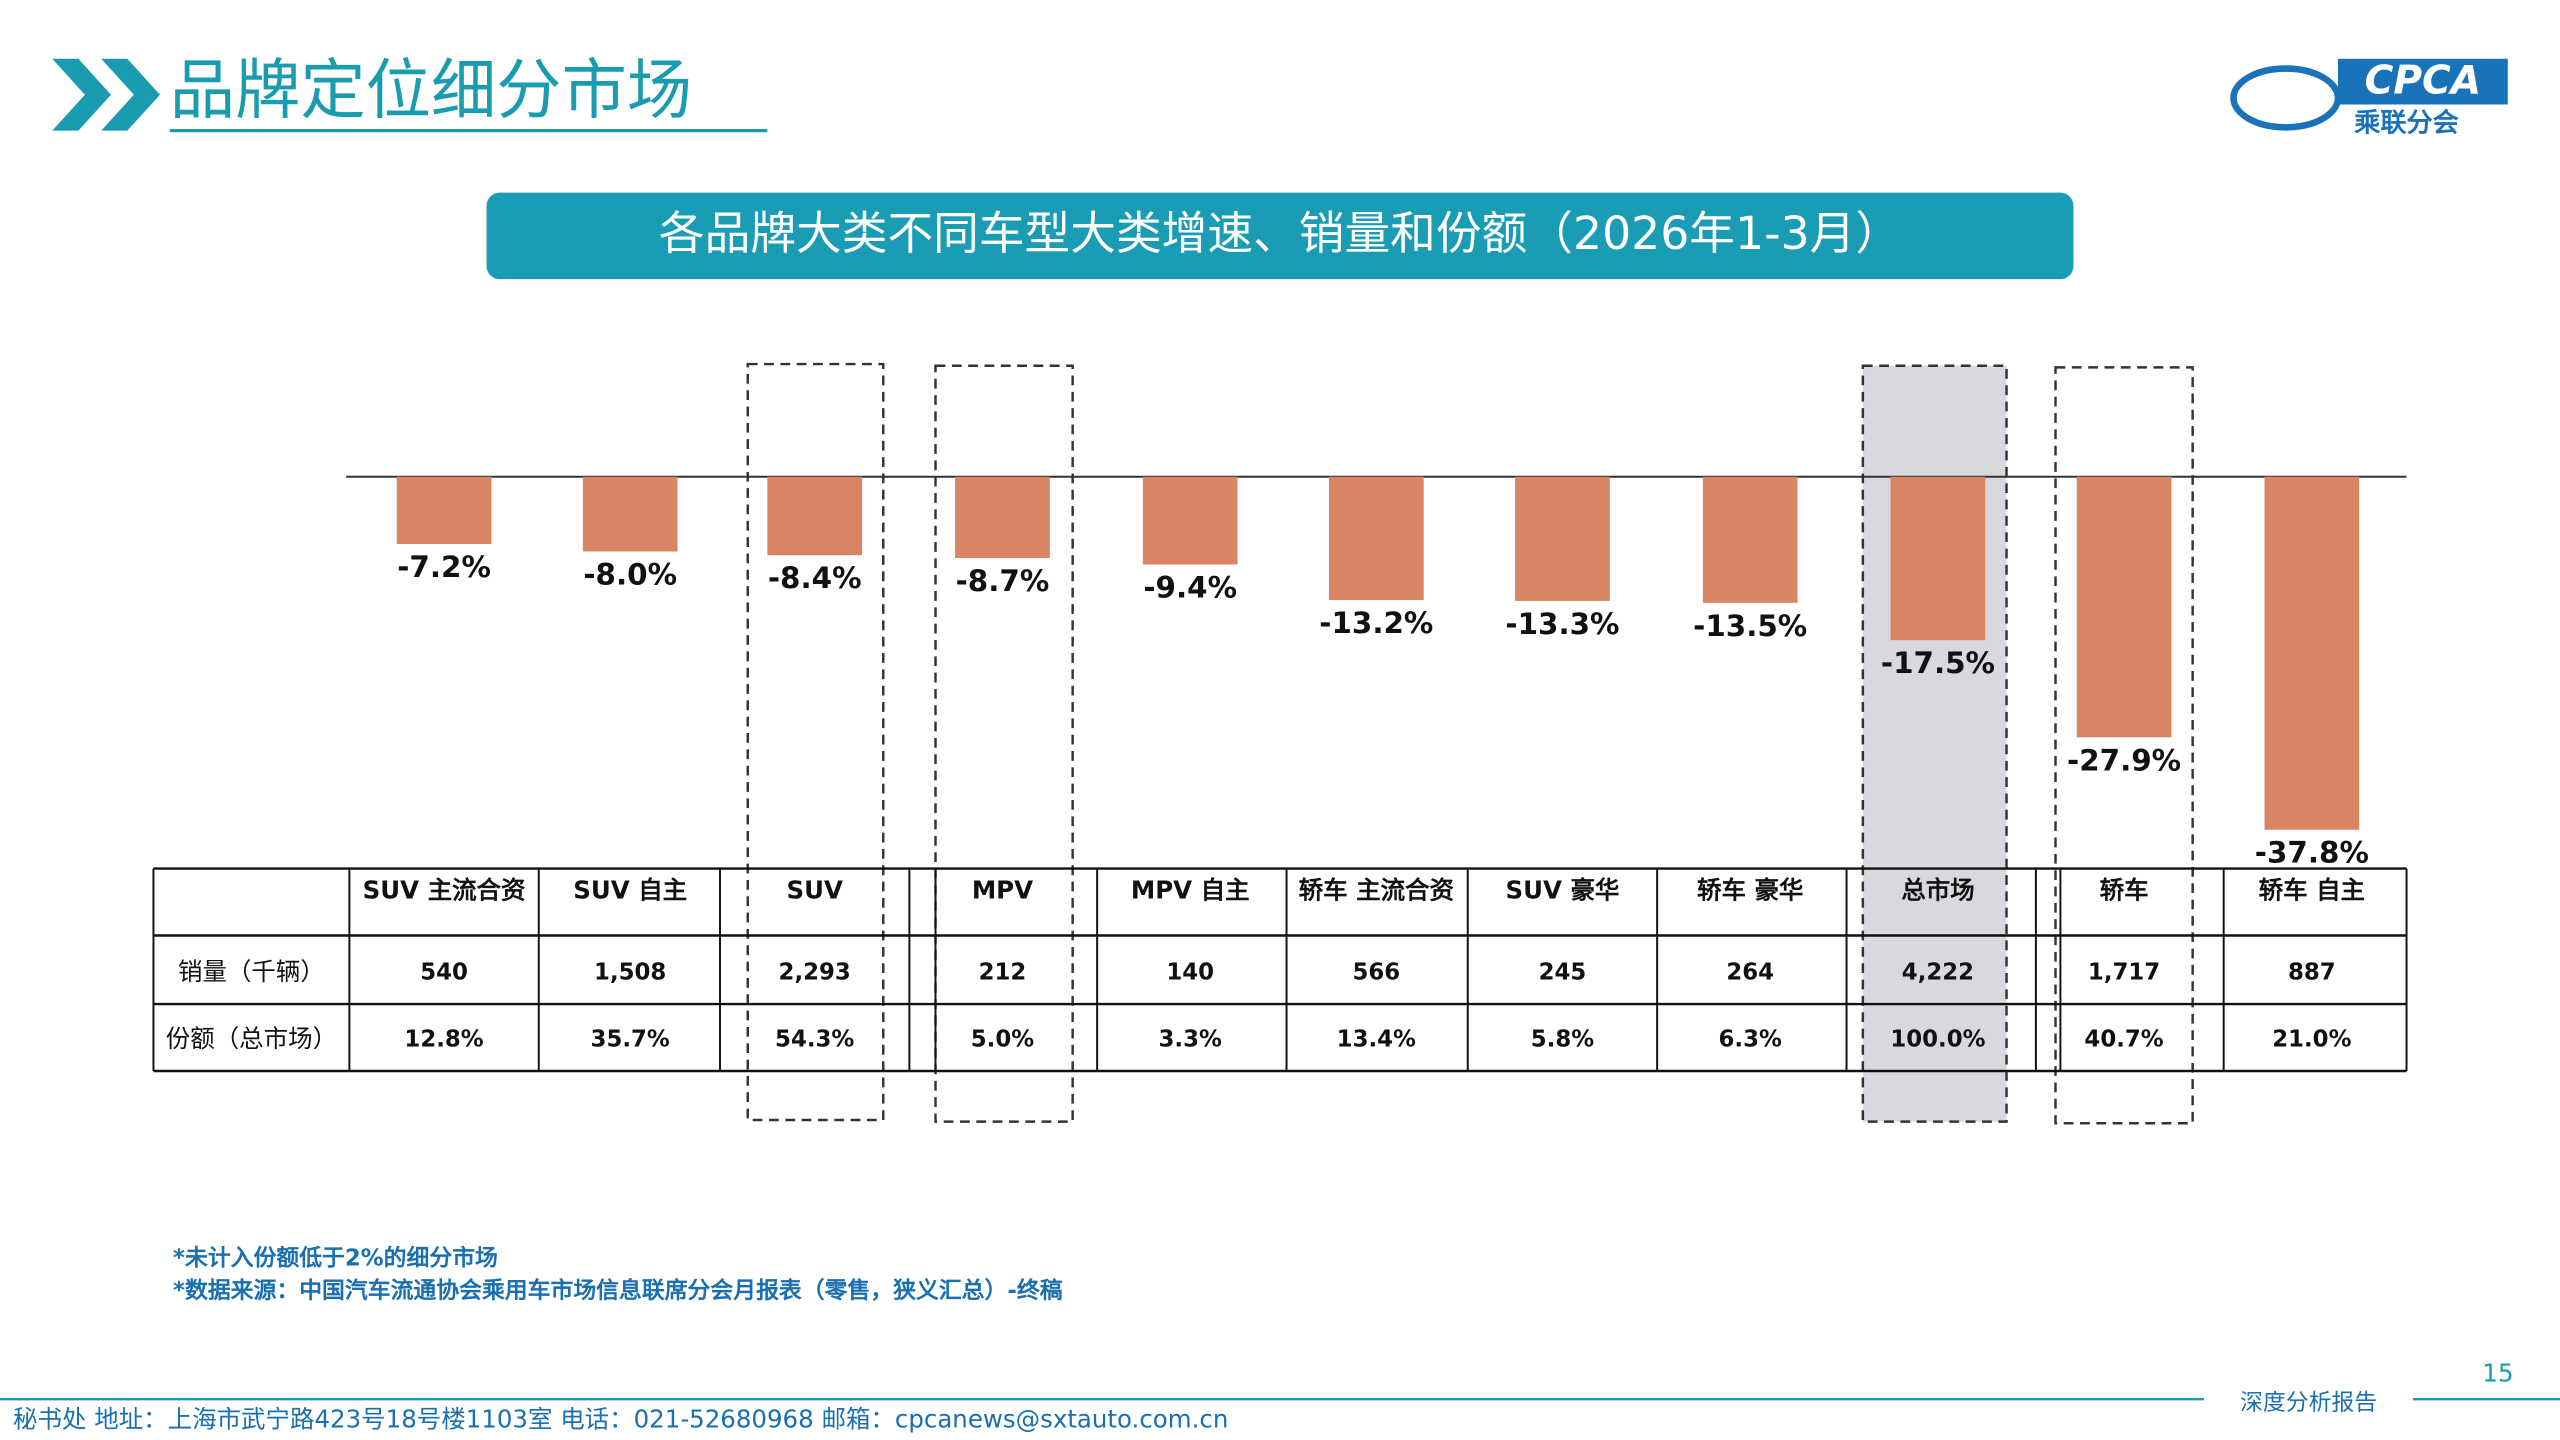  I want to click on table-cell: 887, so click(2312, 973).